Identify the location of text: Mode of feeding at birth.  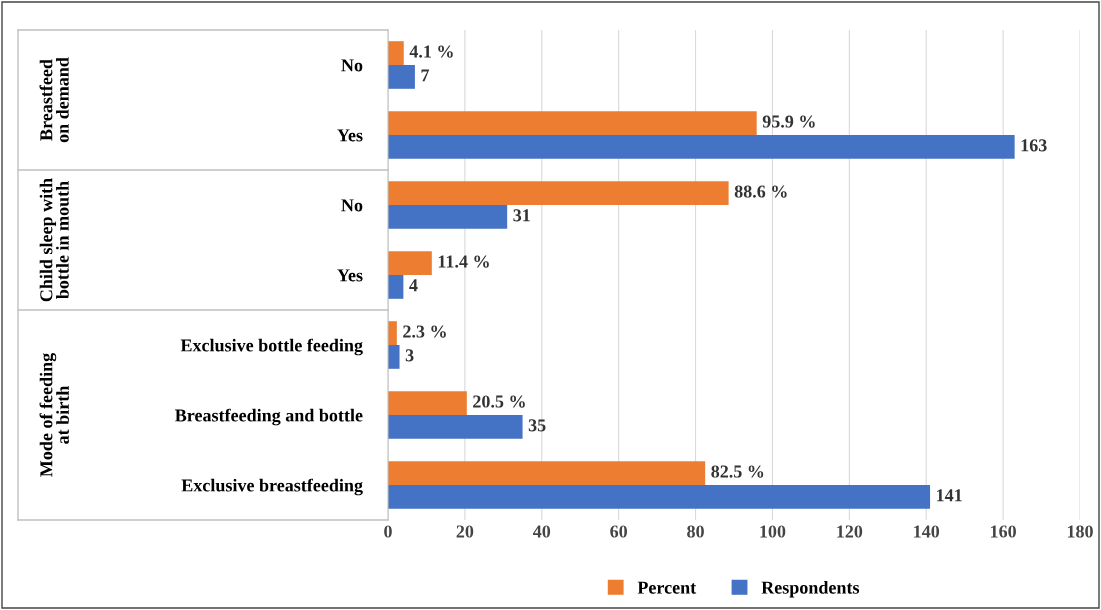
(54, 414).